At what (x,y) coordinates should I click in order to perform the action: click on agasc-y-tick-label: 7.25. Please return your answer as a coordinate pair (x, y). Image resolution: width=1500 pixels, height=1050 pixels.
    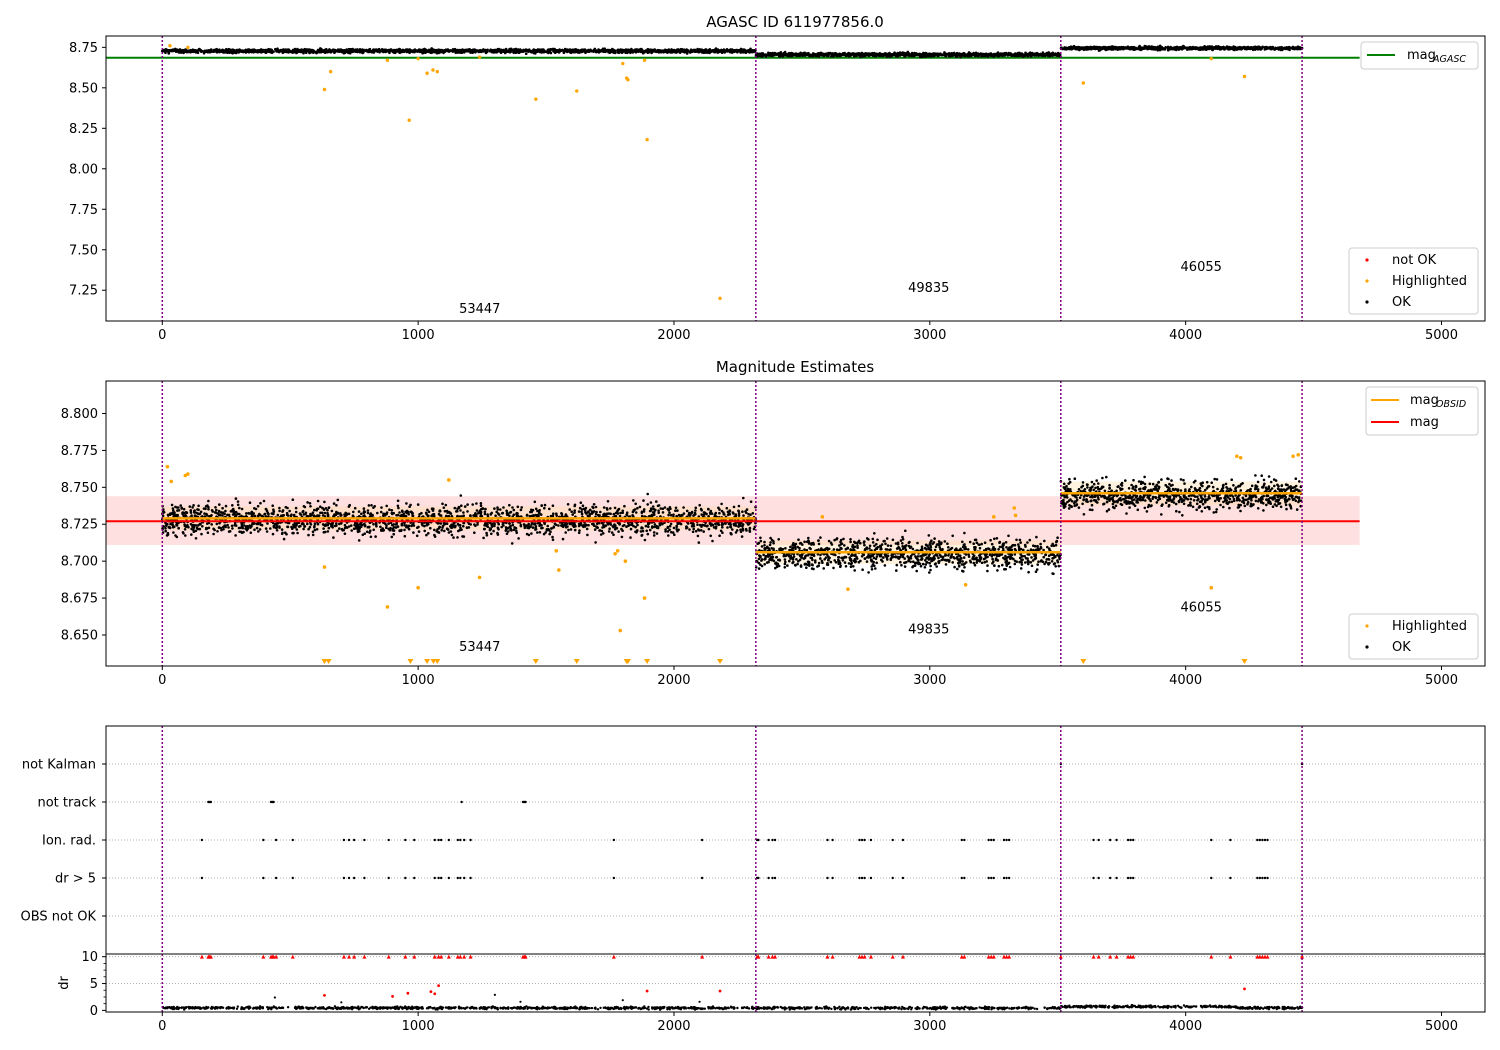
    Looking at the image, I should click on (83, 291).